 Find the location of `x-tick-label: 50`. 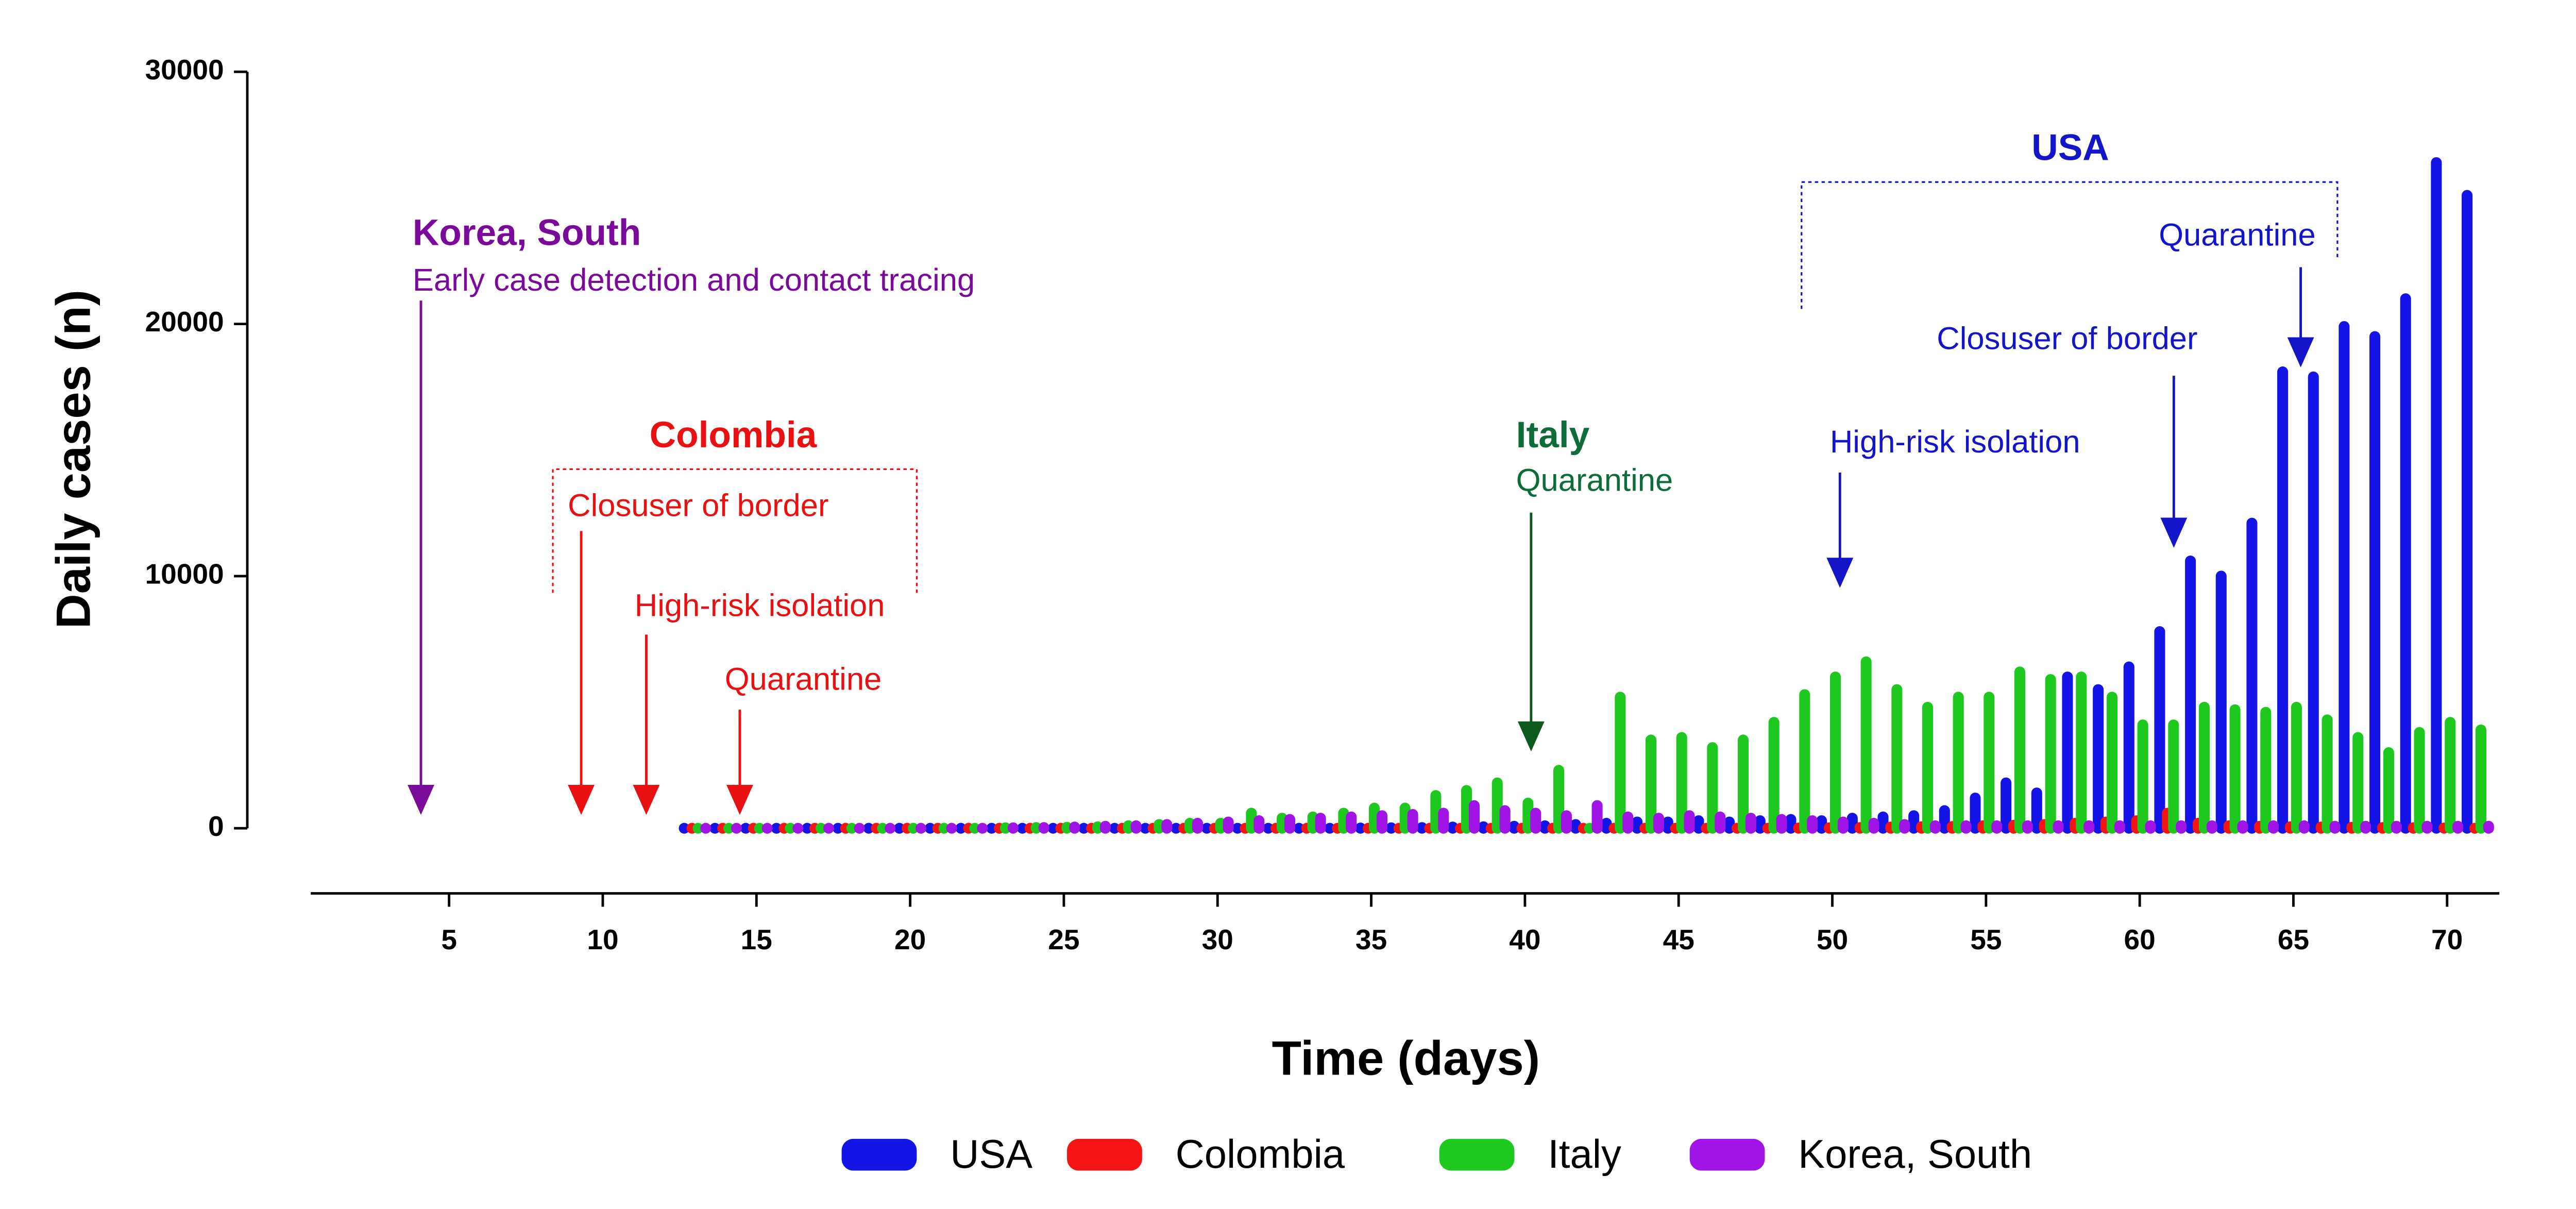

x-tick-label: 50 is located at coordinates (1832, 939).